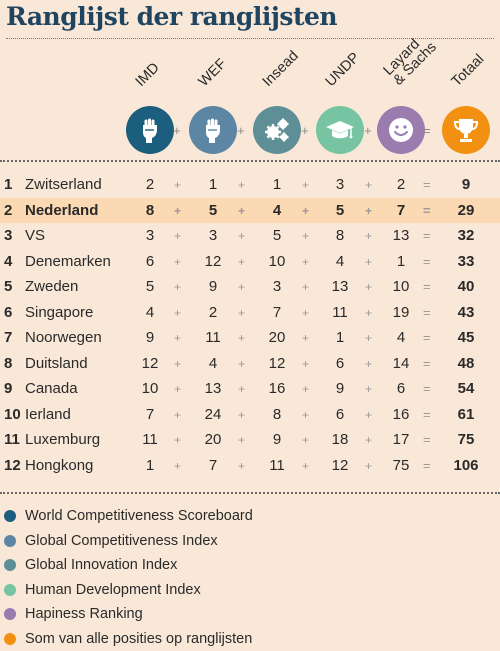  Describe the element at coordinates (466, 363) in the screenshot. I see `total-cell: 48` at that location.